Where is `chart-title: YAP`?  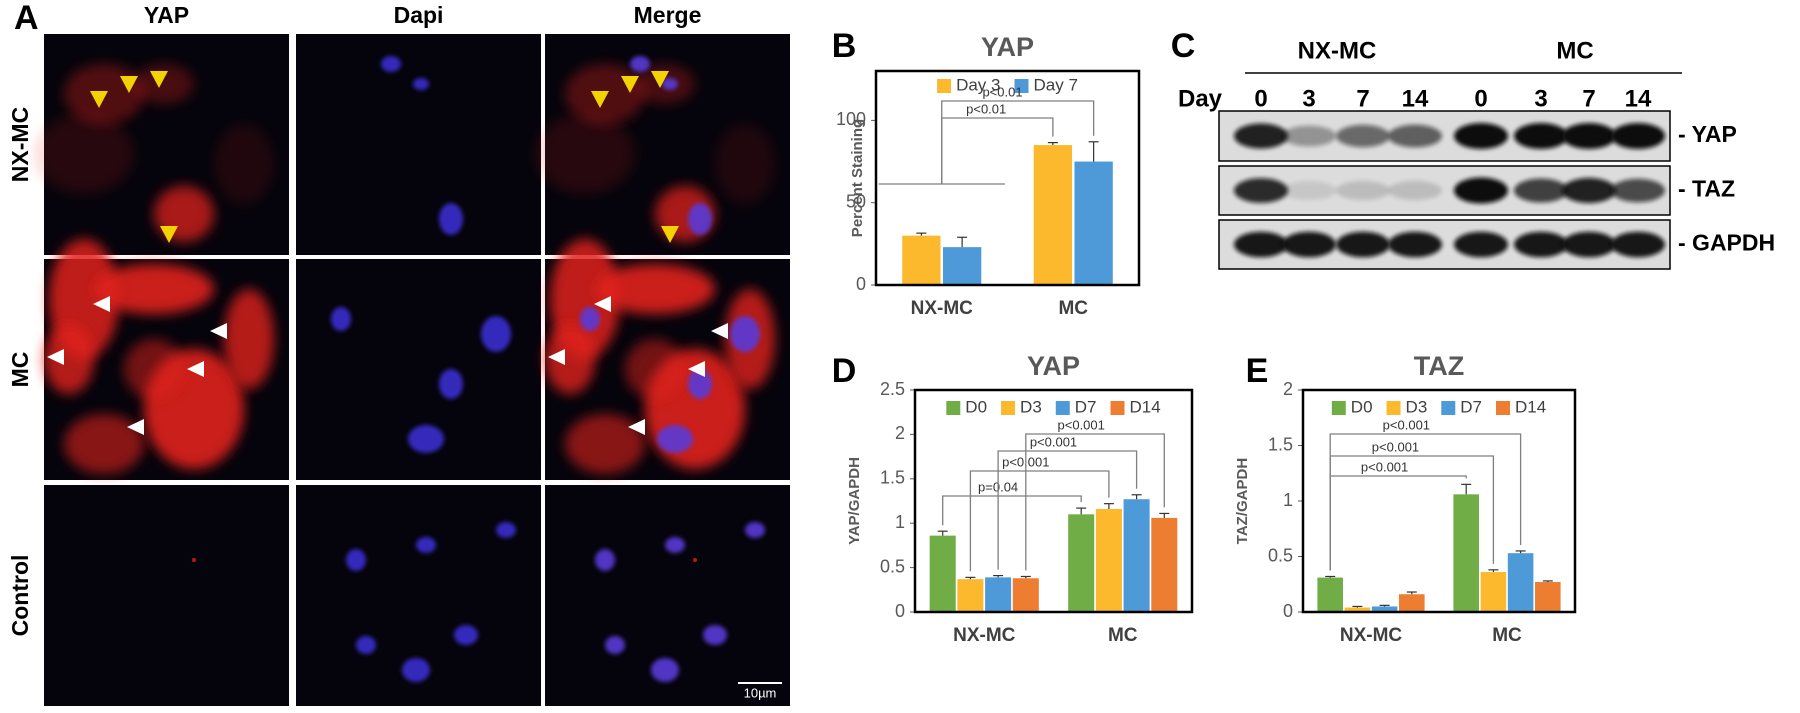
chart-title: YAP is located at coordinates (1053, 366).